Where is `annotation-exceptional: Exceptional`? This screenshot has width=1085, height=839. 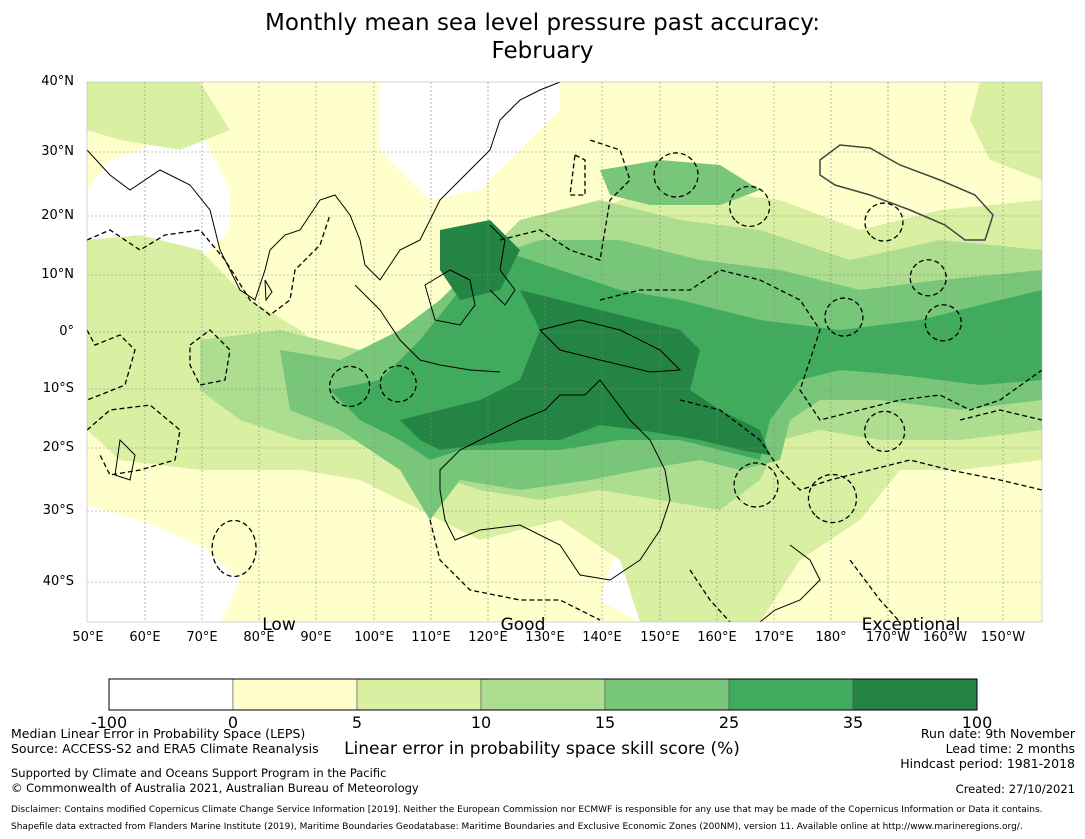 annotation-exceptional: Exceptional is located at coordinates (911, 625).